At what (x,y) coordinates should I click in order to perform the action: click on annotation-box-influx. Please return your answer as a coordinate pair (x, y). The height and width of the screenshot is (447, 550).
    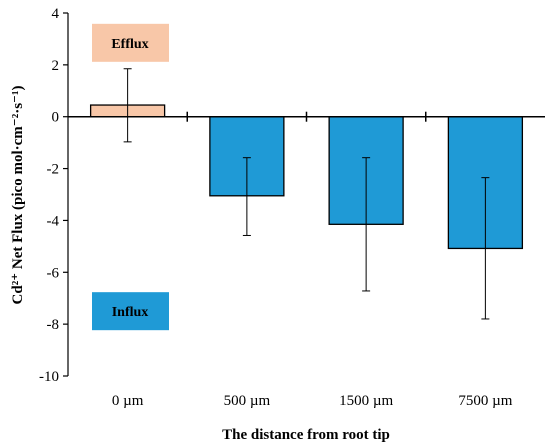
    Looking at the image, I should click on (130, 311).